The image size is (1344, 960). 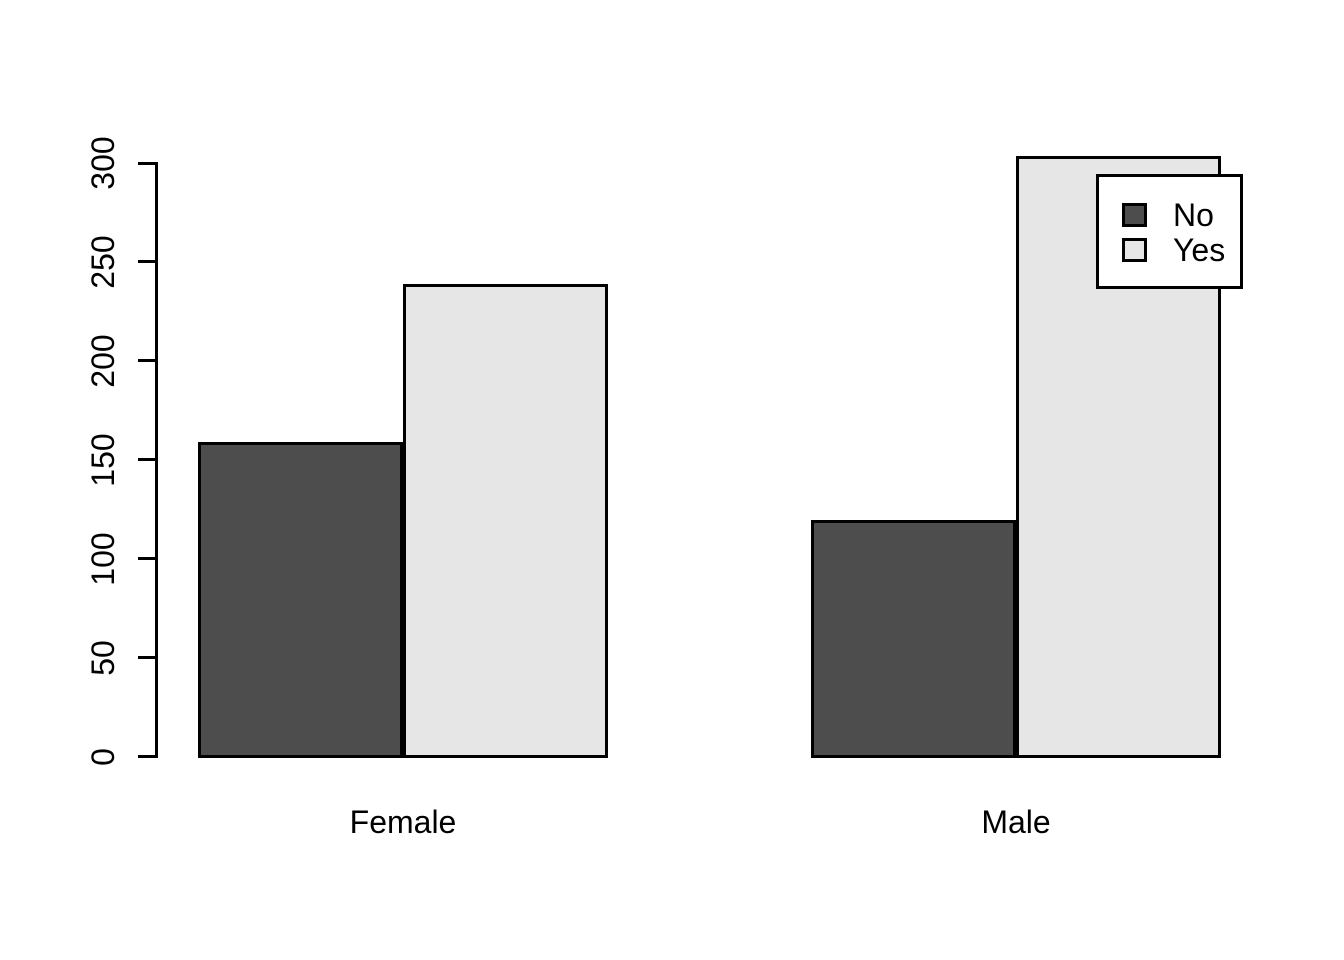 What do you see at coordinates (103, 756) in the screenshot?
I see `y-axis-tick-label: 0` at bounding box center [103, 756].